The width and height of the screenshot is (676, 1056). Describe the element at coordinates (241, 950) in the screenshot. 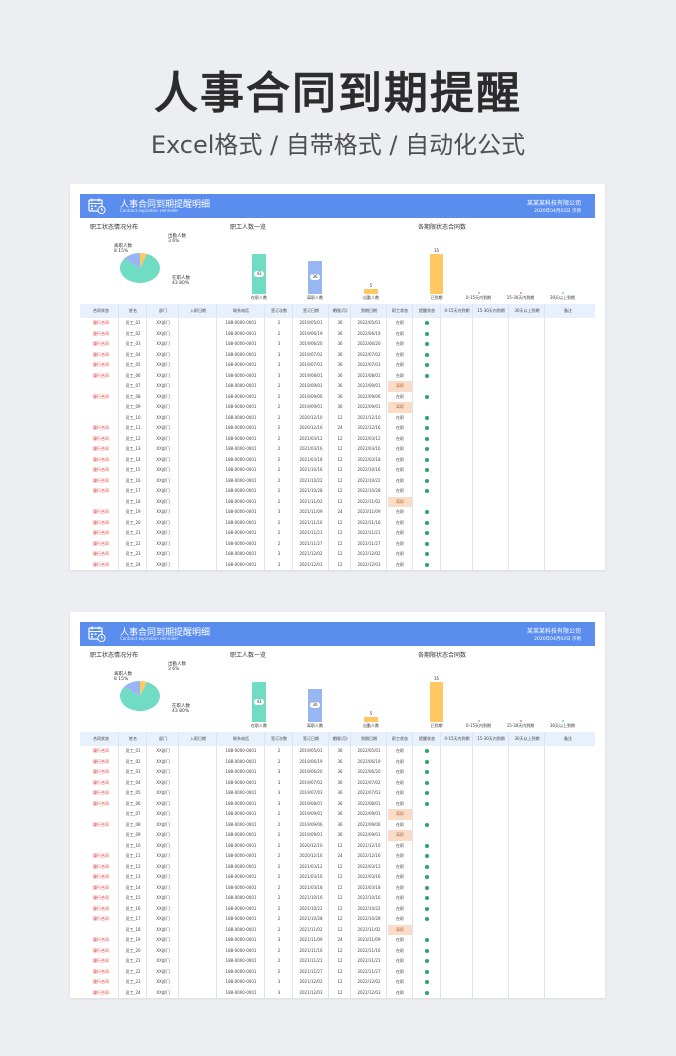

I see `table-cell: 188-0000-0001` at that location.